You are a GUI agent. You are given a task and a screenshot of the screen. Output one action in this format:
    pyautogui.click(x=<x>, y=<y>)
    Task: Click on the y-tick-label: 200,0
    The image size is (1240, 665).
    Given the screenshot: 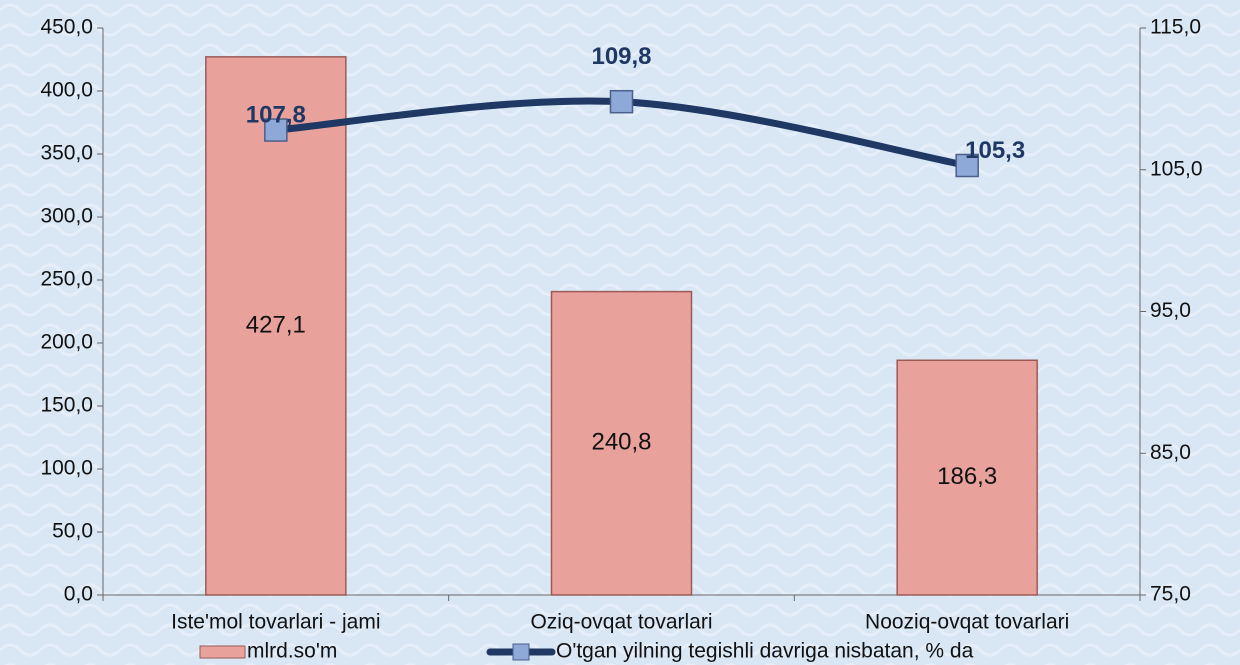 What is the action you would take?
    pyautogui.click(x=66, y=342)
    